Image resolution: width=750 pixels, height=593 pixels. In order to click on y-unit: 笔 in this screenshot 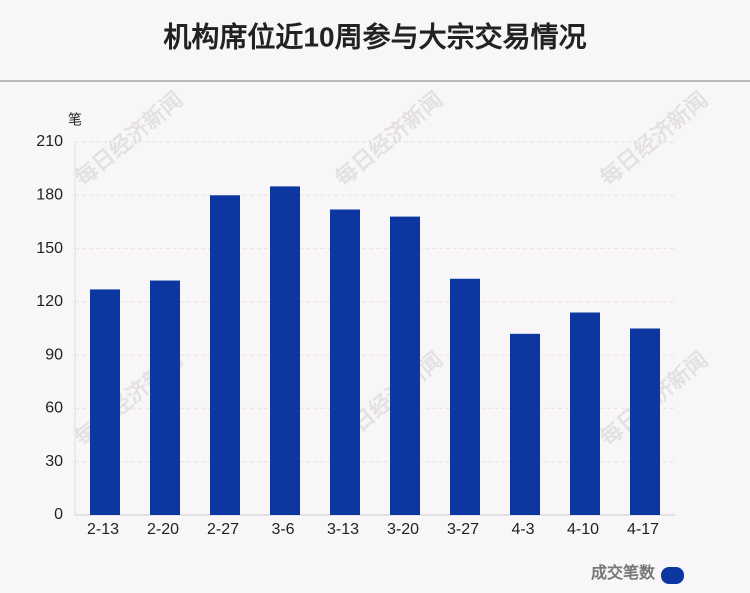, I will do `click(75, 120)`.